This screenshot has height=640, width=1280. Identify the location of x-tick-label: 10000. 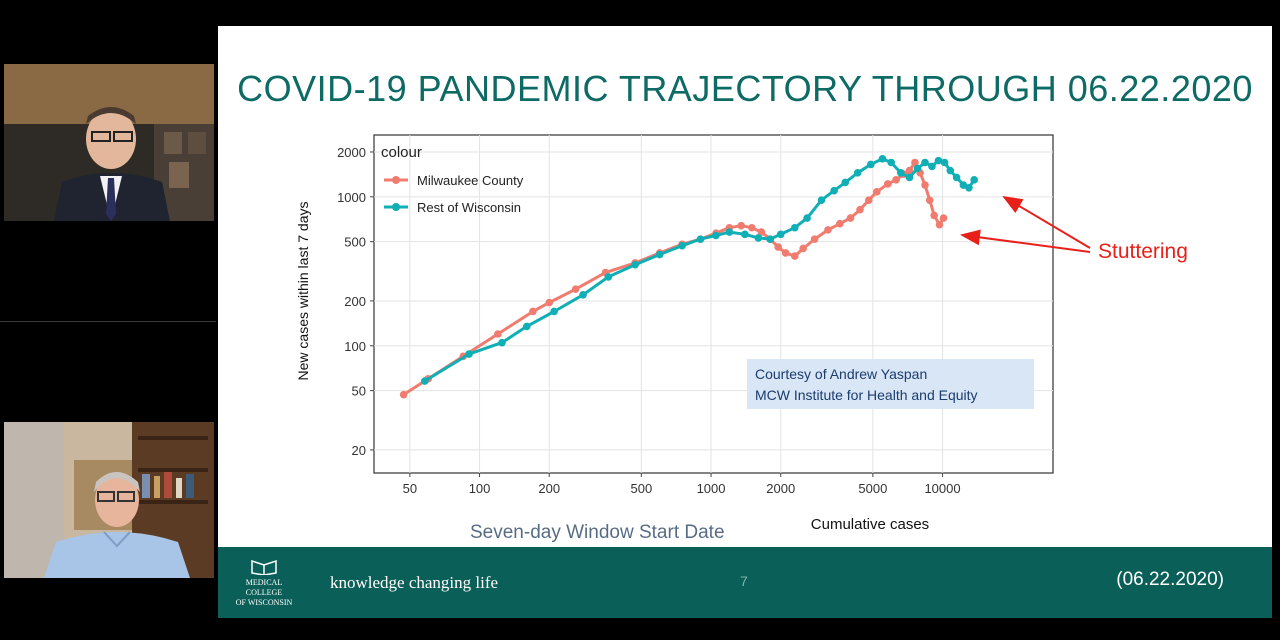
(942, 488).